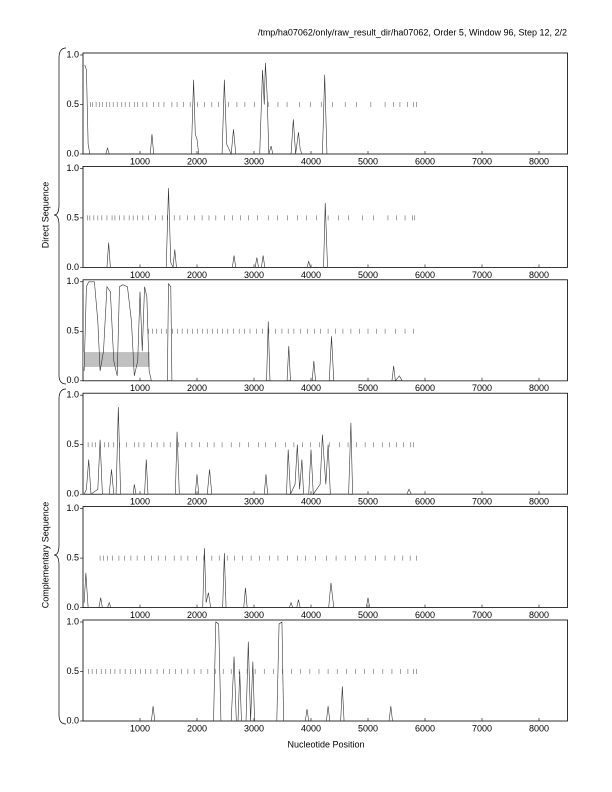 The height and width of the screenshot is (792, 612). I want to click on group-label: Direct Sequence, so click(45, 215).